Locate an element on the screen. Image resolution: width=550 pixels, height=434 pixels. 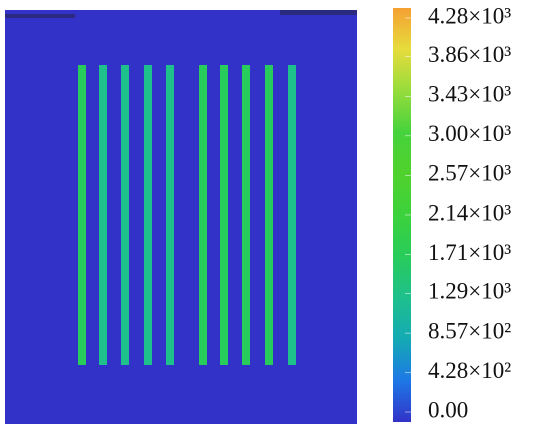
colorbar-tick-label: 3.00×10³ is located at coordinates (469, 133).